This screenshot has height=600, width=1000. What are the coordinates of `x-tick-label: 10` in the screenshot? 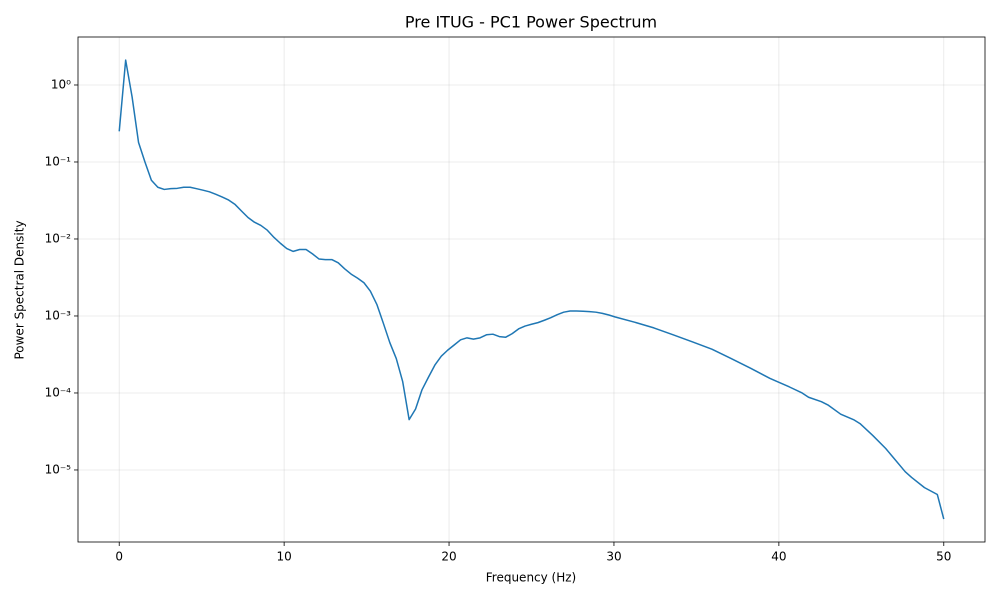 It's located at (283, 557).